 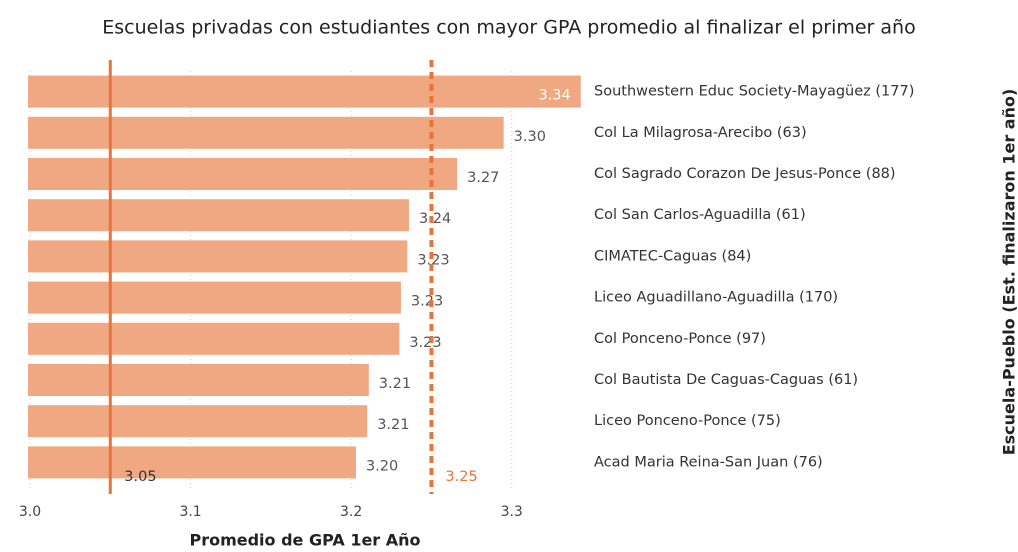 What do you see at coordinates (190, 512) in the screenshot?
I see `x-tick-label: 3.1` at bounding box center [190, 512].